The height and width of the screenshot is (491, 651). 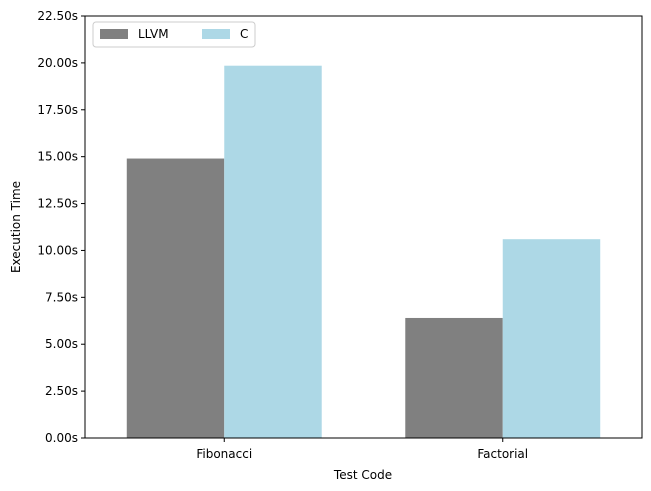 I want to click on legend-label-c: C, so click(x=244, y=34).